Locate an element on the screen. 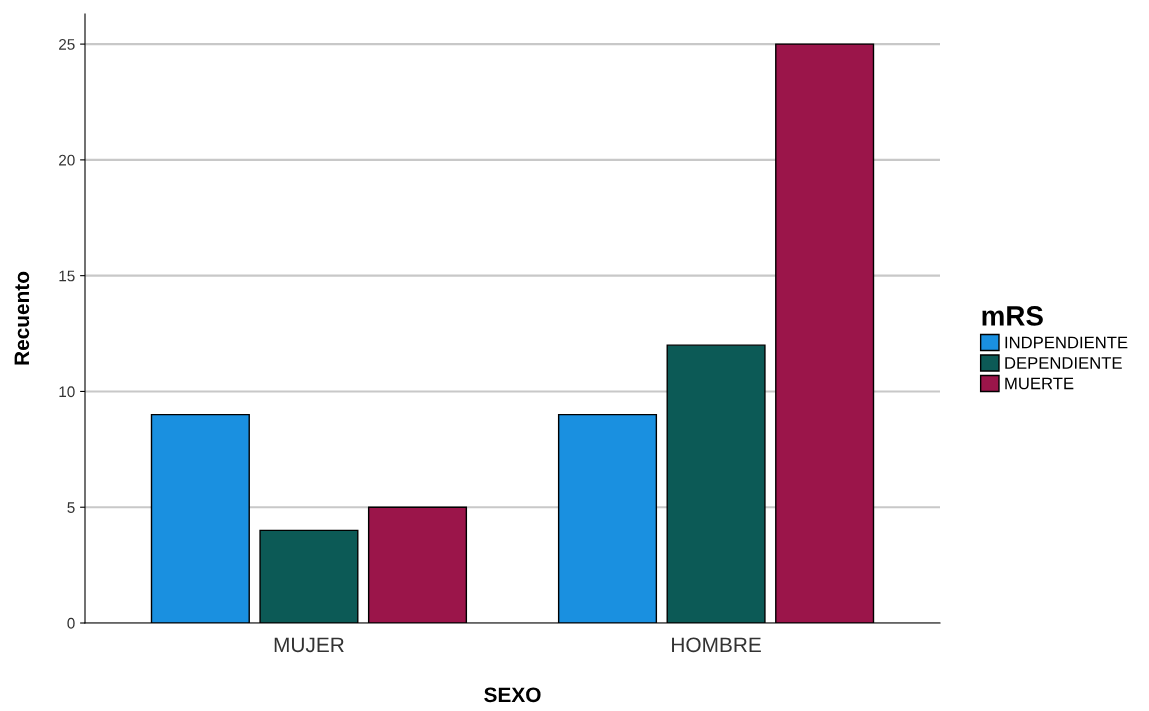  y-tick-label: 0 is located at coordinates (71, 623).